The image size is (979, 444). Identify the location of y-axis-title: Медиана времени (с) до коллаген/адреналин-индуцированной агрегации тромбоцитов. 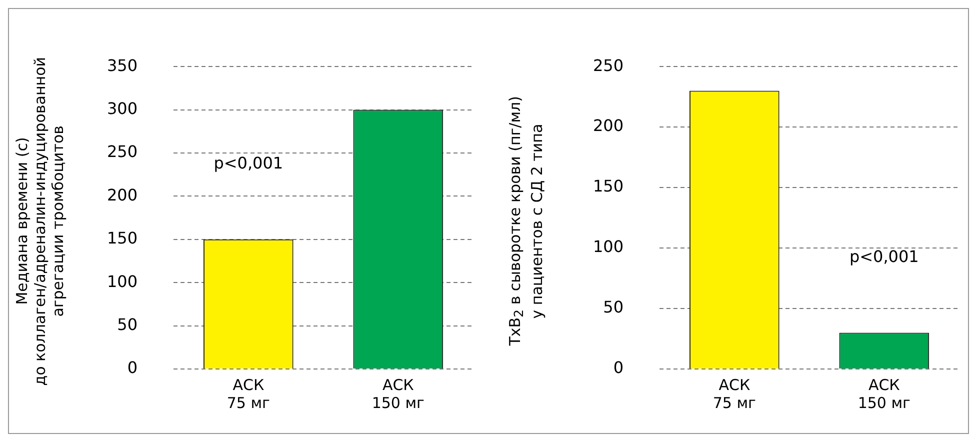
(40, 221).